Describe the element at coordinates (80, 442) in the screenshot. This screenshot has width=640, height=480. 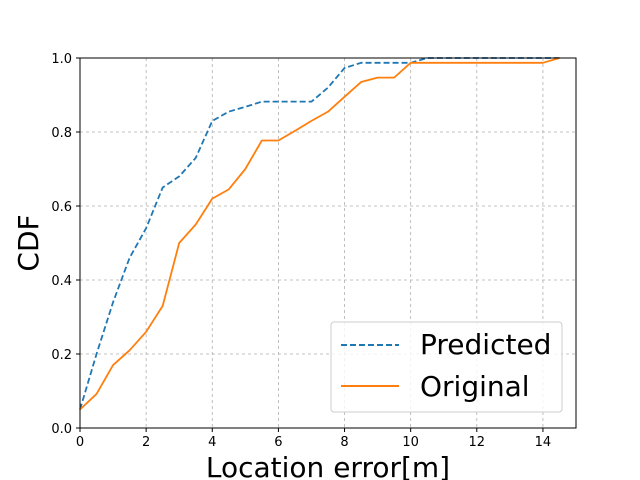
I see `x-tick-label: 0` at that location.